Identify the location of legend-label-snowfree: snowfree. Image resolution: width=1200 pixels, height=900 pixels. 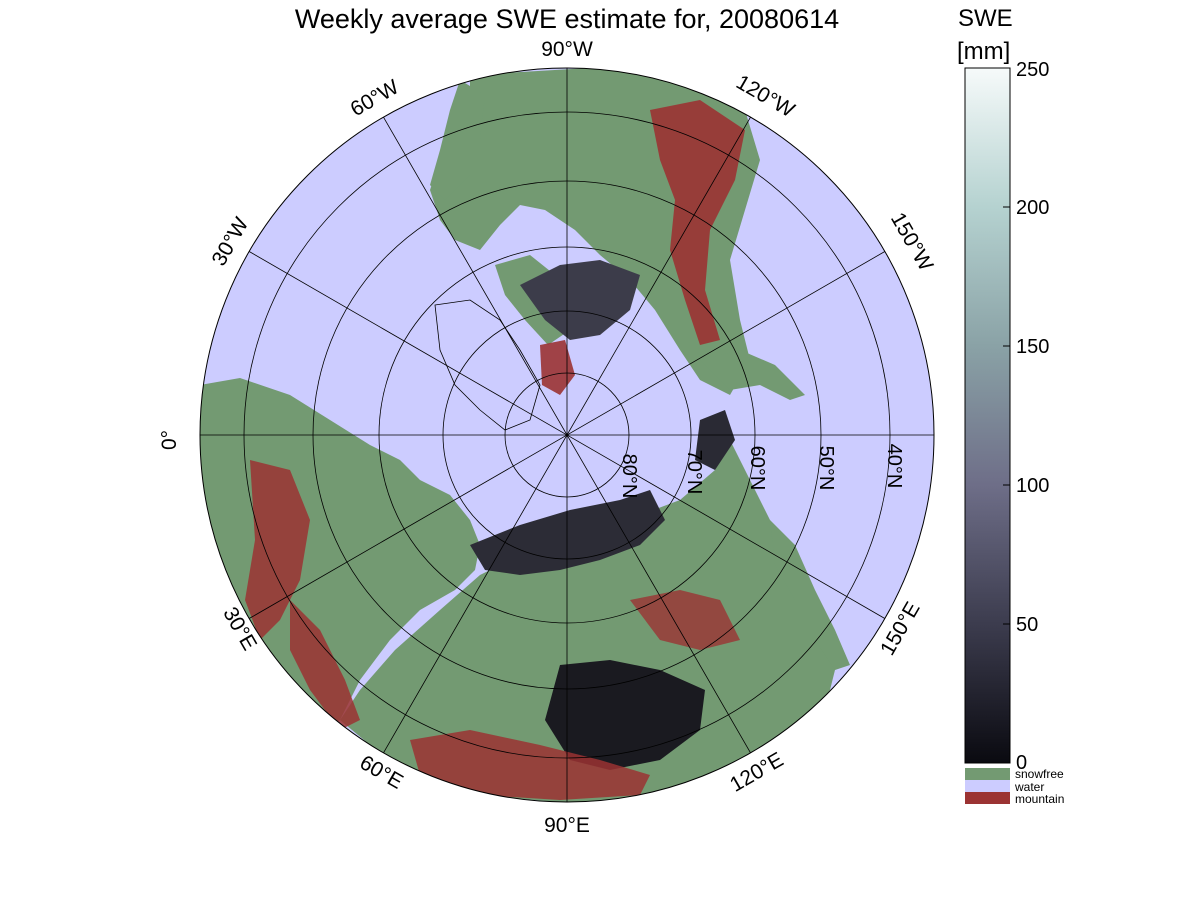
(1039, 774).